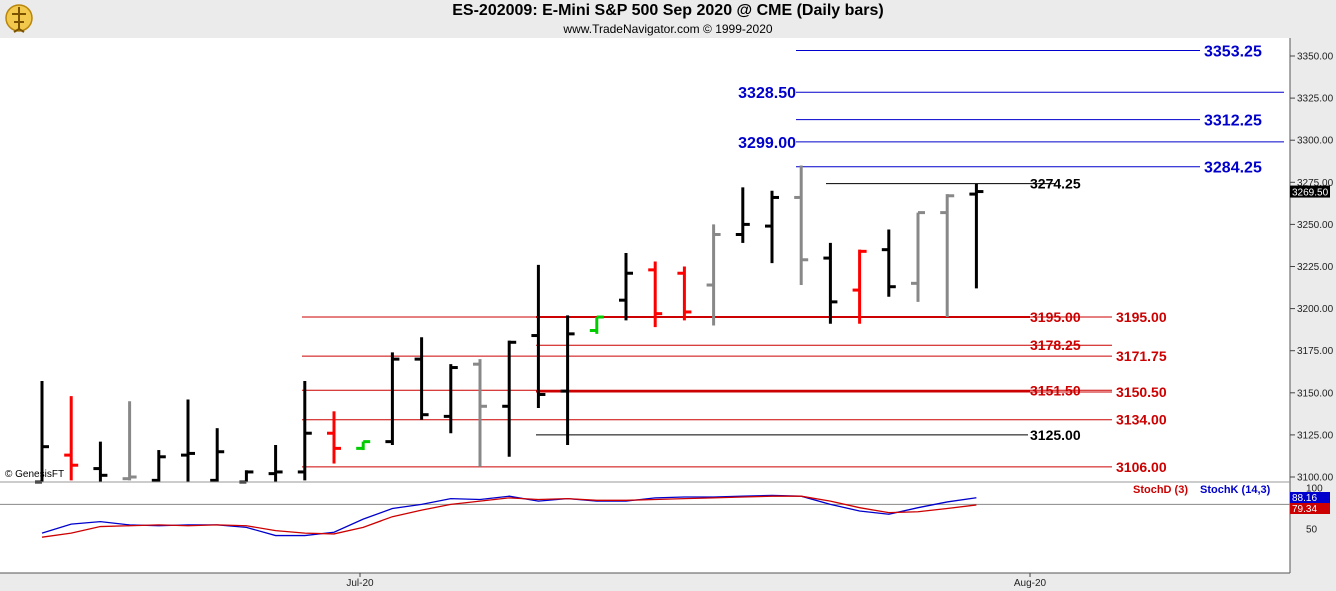  Describe the element at coordinates (1314, 489) in the screenshot. I see `stoch-tick-label: 100` at that location.